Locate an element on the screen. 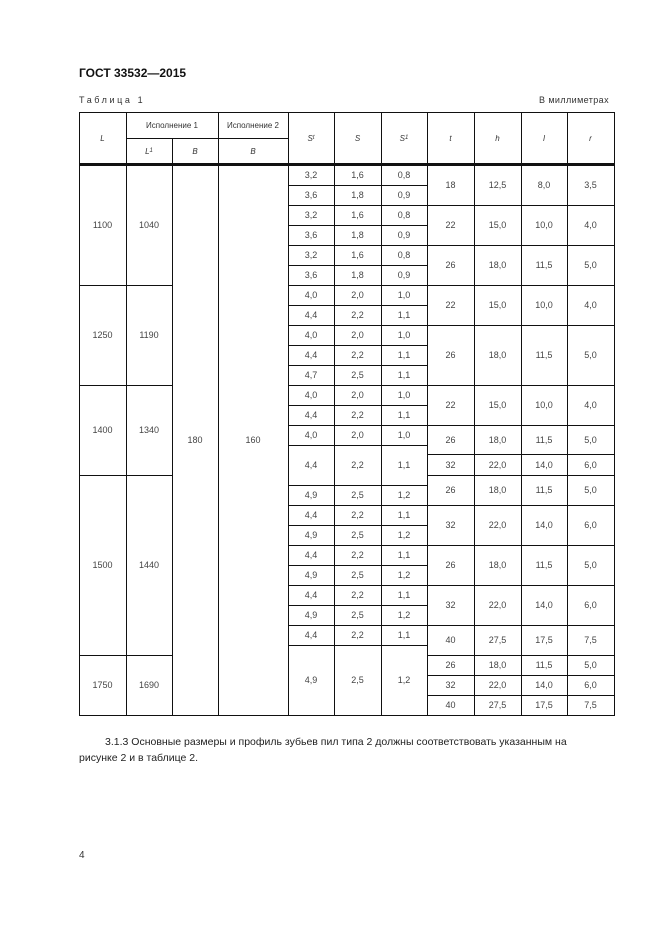 Image resolution: width=661 pixels, height=936 pixels. cell-t: 40 is located at coordinates (450, 705).